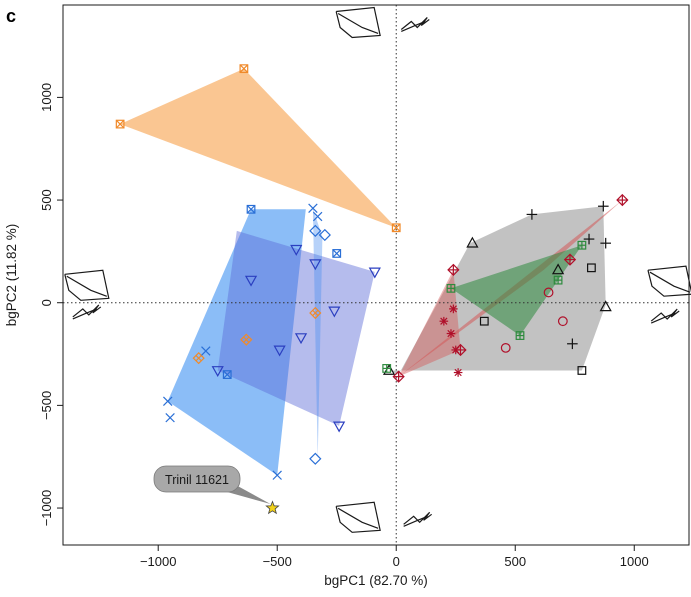  I want to click on callout-label: Trinil 11621, so click(197, 480).